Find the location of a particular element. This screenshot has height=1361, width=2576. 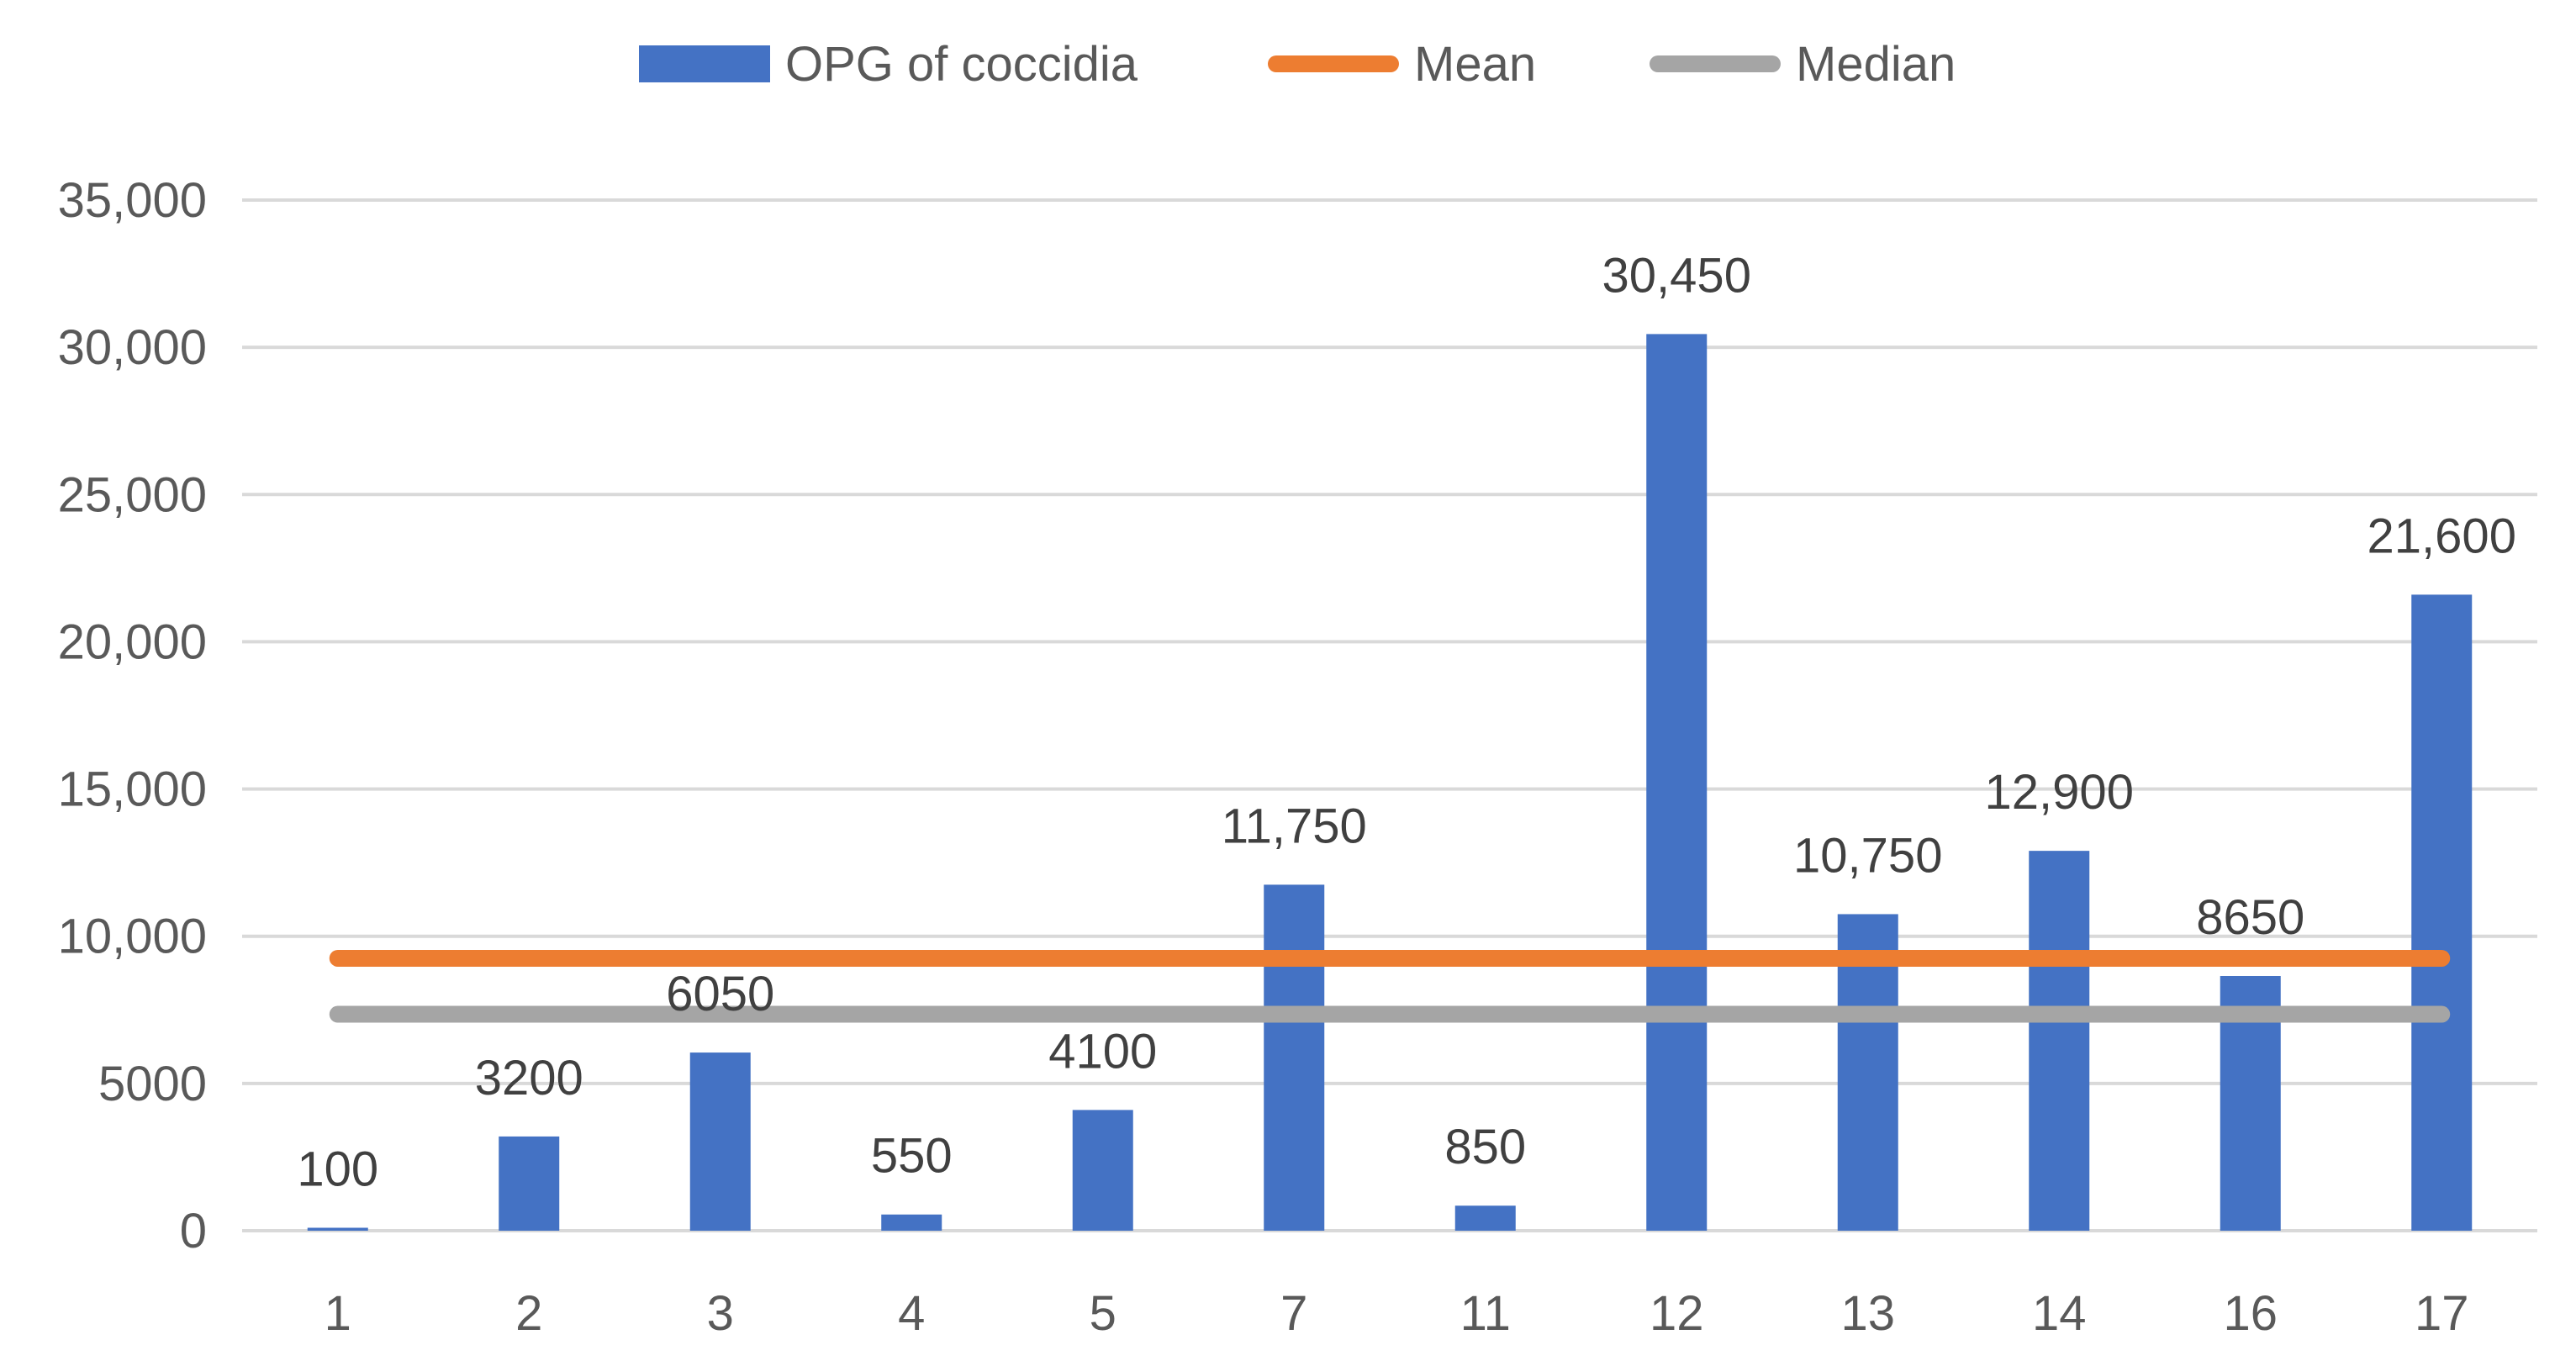

legend-label-mean: Mean is located at coordinates (1475, 64).